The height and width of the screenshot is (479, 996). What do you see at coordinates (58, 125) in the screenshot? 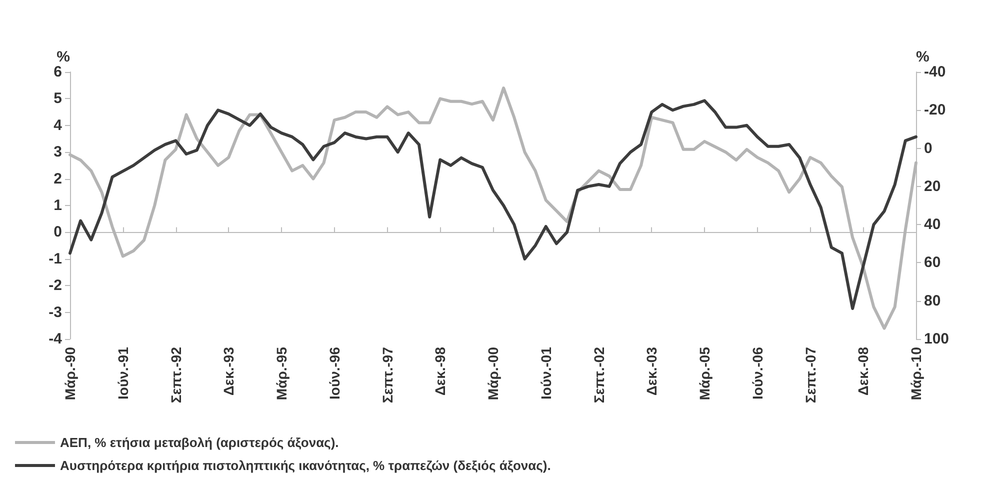
I see `y-tick-label: 4` at bounding box center [58, 125].